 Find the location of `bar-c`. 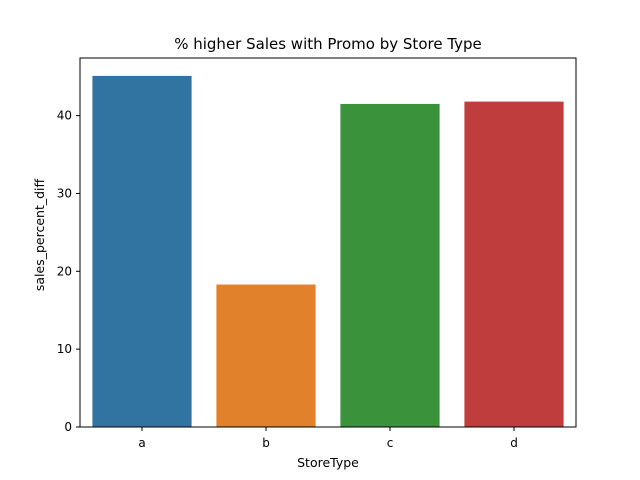

bar-c is located at coordinates (390, 265).